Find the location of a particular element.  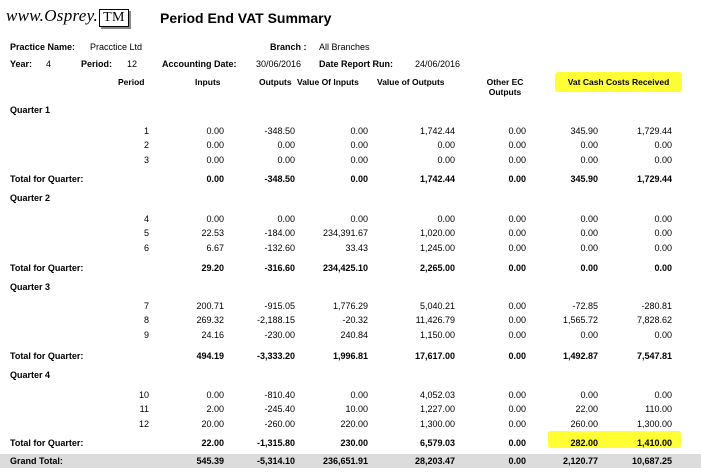

quarter-label: Quarter 3 is located at coordinates (30, 287).